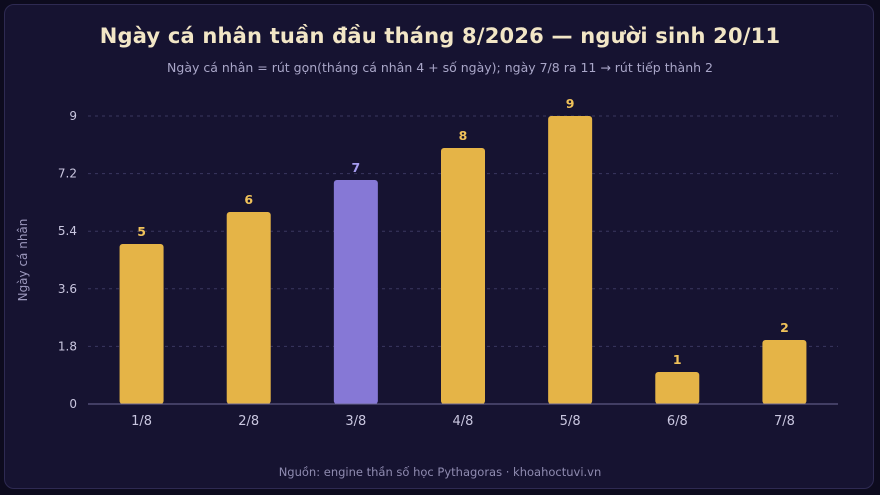 Image resolution: width=880 pixels, height=495 pixels. Describe the element at coordinates (570, 421) in the screenshot. I see `x-tick-label: 5/8` at that location.